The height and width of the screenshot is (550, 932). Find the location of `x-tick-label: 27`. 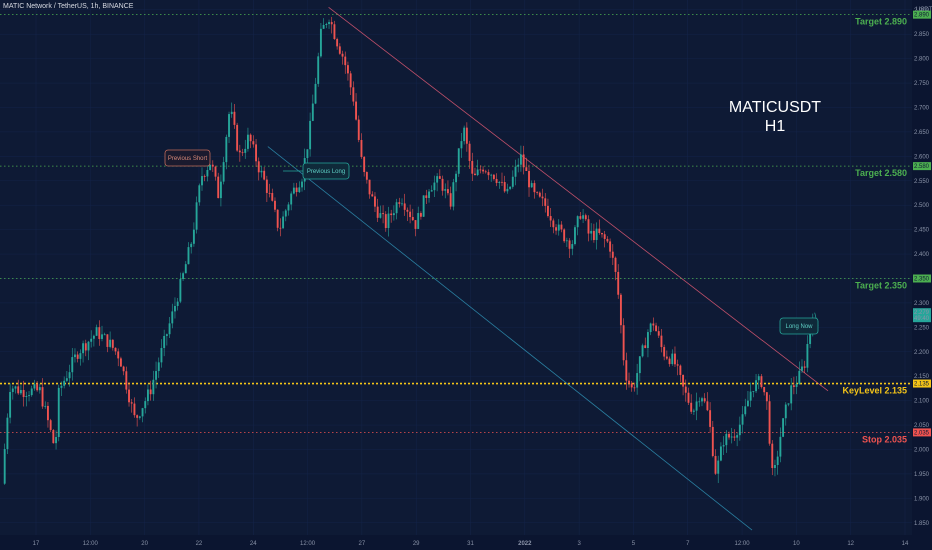

x-tick-label: 27 is located at coordinates (362, 544).